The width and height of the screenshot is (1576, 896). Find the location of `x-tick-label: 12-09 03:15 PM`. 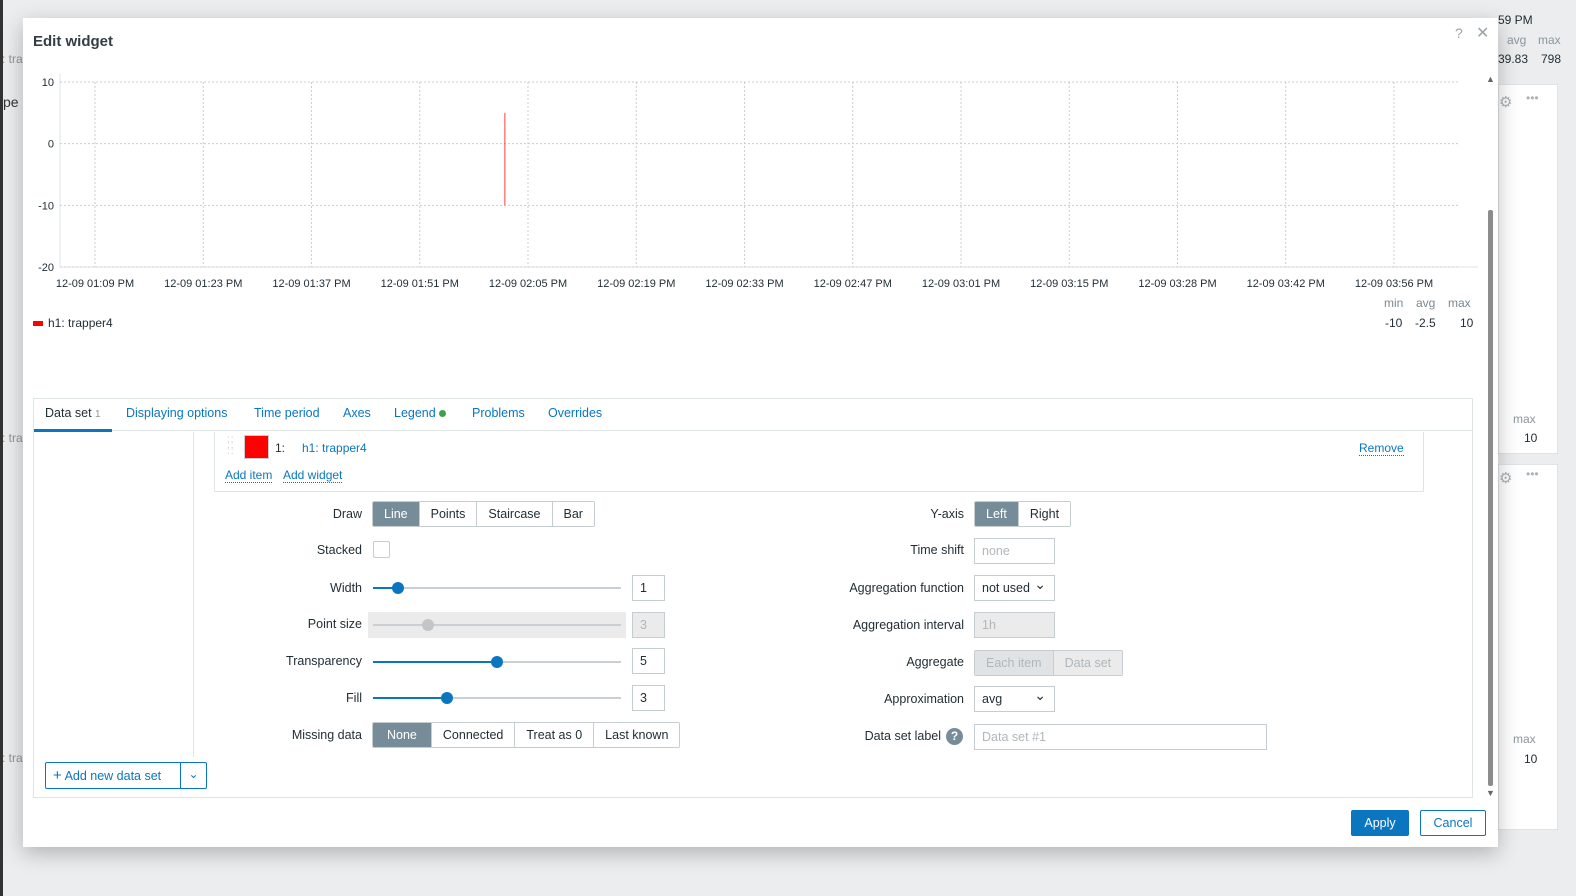

x-tick-label: 12-09 03:15 PM is located at coordinates (1069, 284).